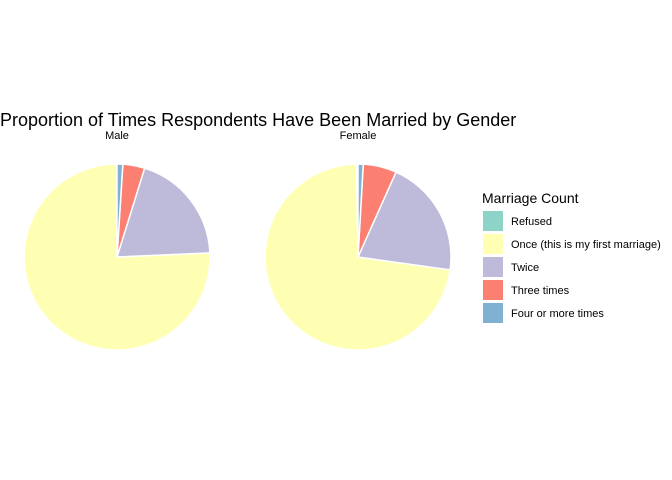 This screenshot has width=672, height=480. What do you see at coordinates (493, 267) in the screenshot?
I see `legend-key-twice` at bounding box center [493, 267].